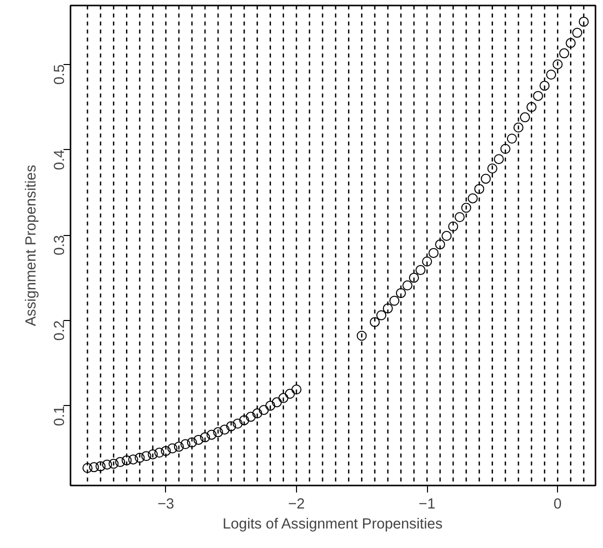 This screenshot has height=548, width=603. What do you see at coordinates (60, 245) in the screenshot?
I see `y-tick-label: 0.3` at bounding box center [60, 245].